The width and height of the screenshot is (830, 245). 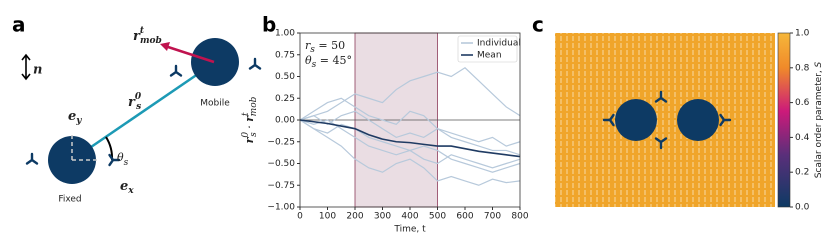 I want to click on x-tick-label: 600, so click(x=464, y=217).